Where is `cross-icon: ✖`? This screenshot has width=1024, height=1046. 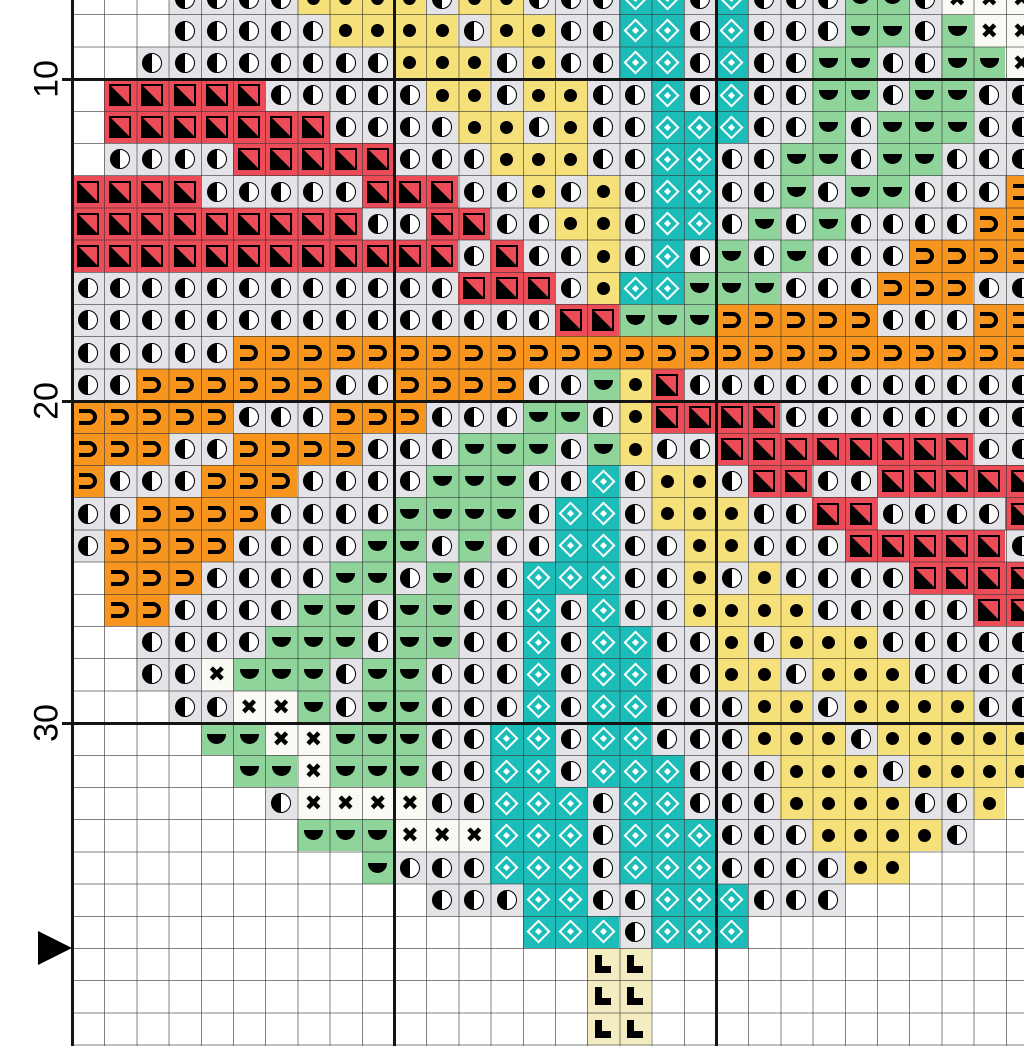 cross-icon: ✖ is located at coordinates (249, 706).